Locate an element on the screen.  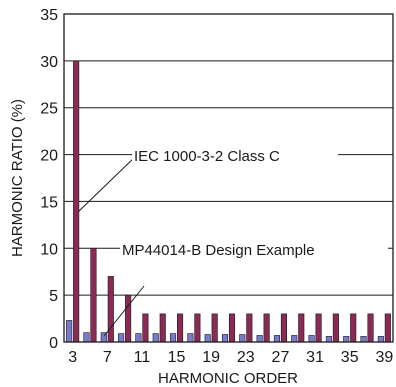
bar-iec-h9 is located at coordinates (128, 318).